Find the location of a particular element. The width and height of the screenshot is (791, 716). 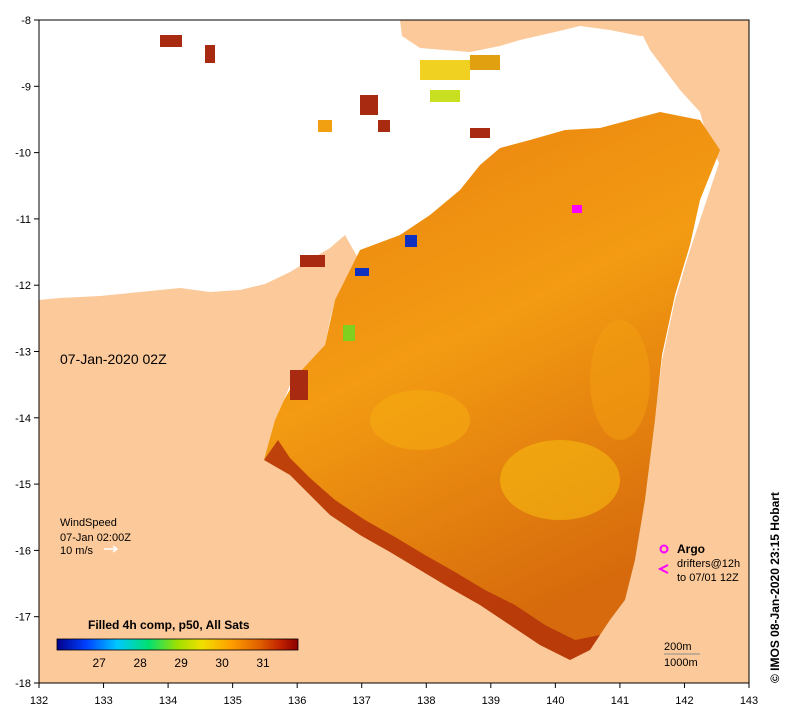

x-tick-label: 134 is located at coordinates (168, 701).